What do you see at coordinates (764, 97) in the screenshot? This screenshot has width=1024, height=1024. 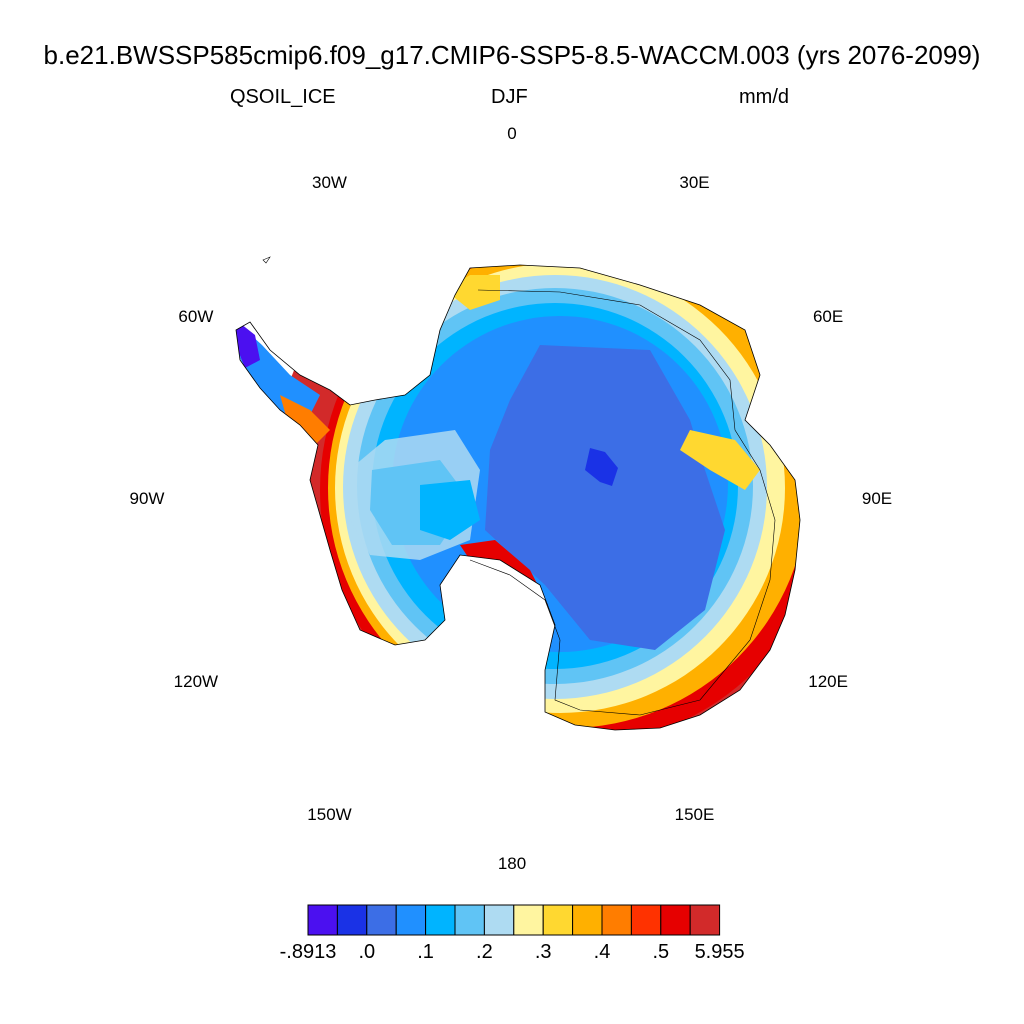 I see `units-label: mm/d` at bounding box center [764, 97].